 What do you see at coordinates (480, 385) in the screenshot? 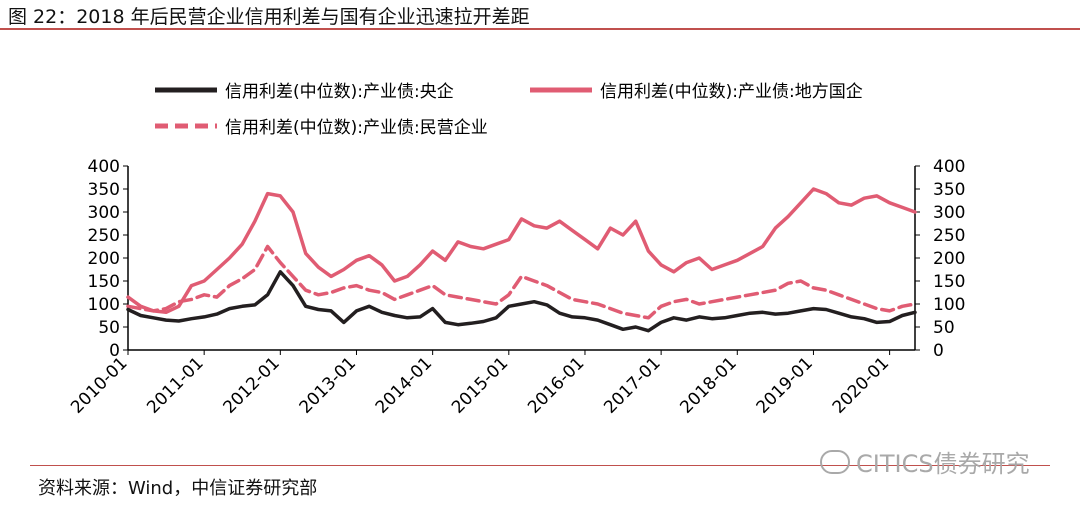
I see `x-tick-label: 2015-01` at bounding box center [480, 385].